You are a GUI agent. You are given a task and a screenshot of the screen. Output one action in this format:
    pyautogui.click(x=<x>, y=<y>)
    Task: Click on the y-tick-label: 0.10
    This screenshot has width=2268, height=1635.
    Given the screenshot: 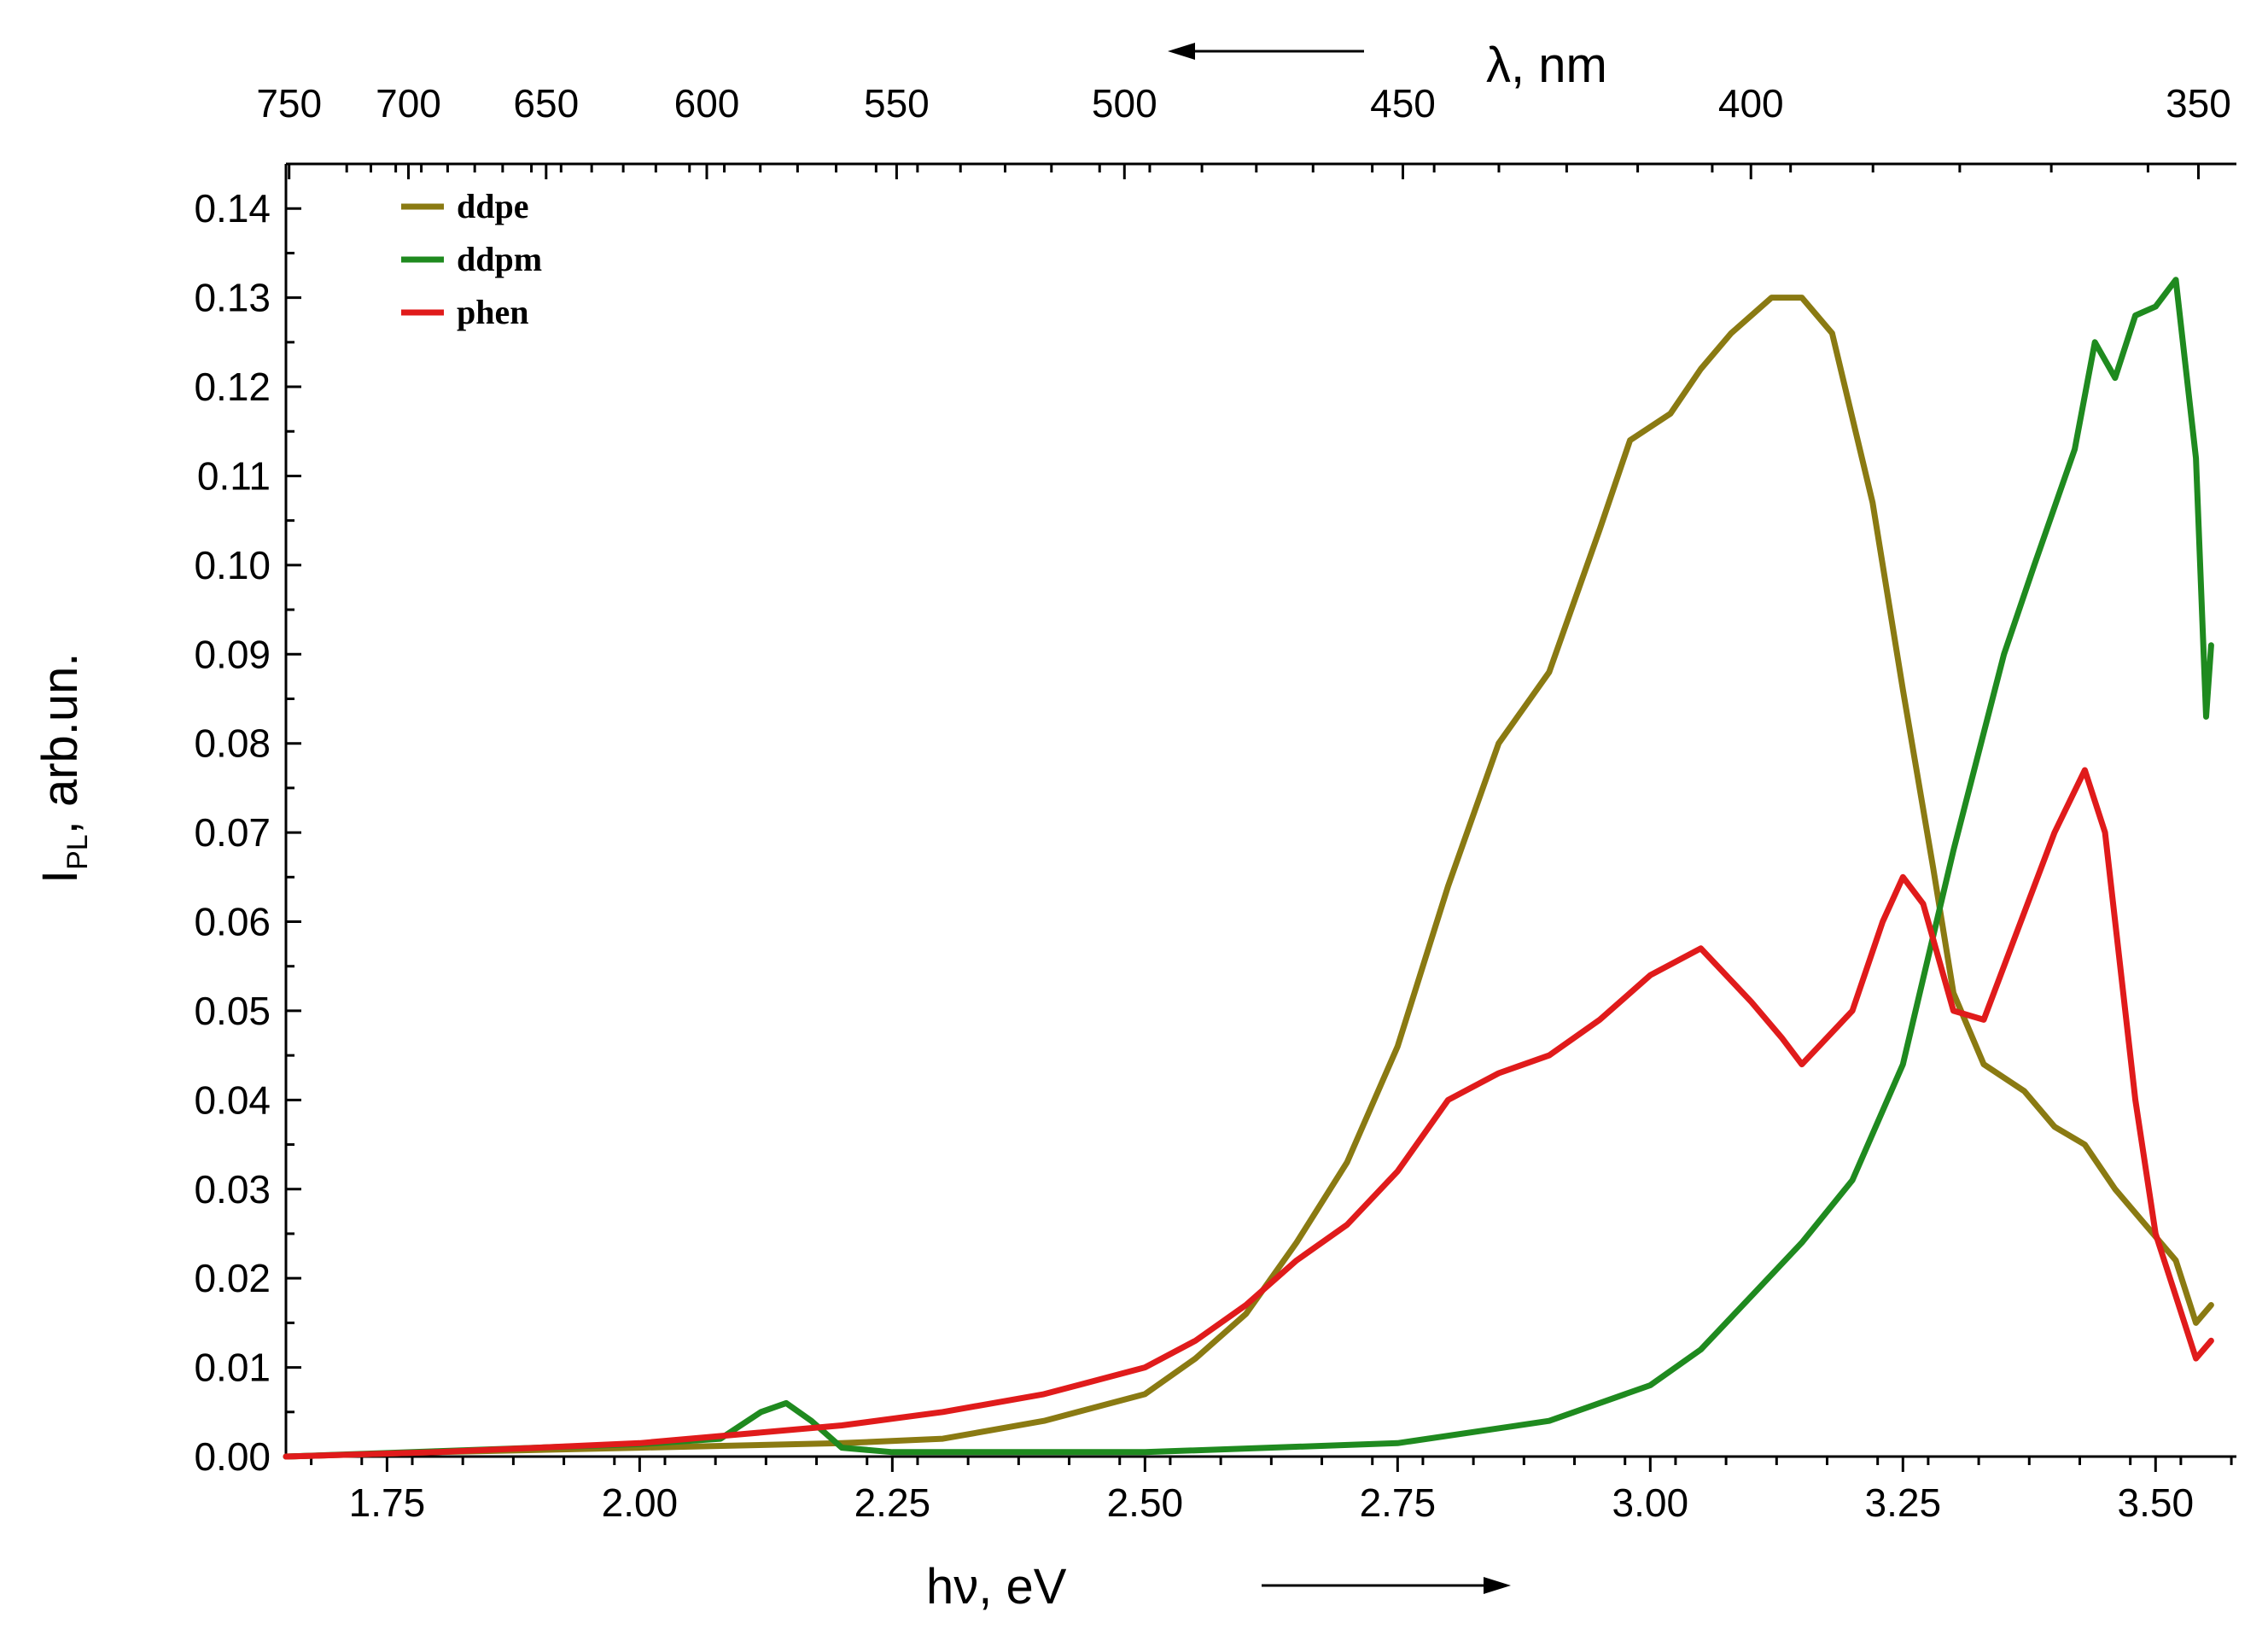 What is the action you would take?
    pyautogui.click(x=232, y=565)
    